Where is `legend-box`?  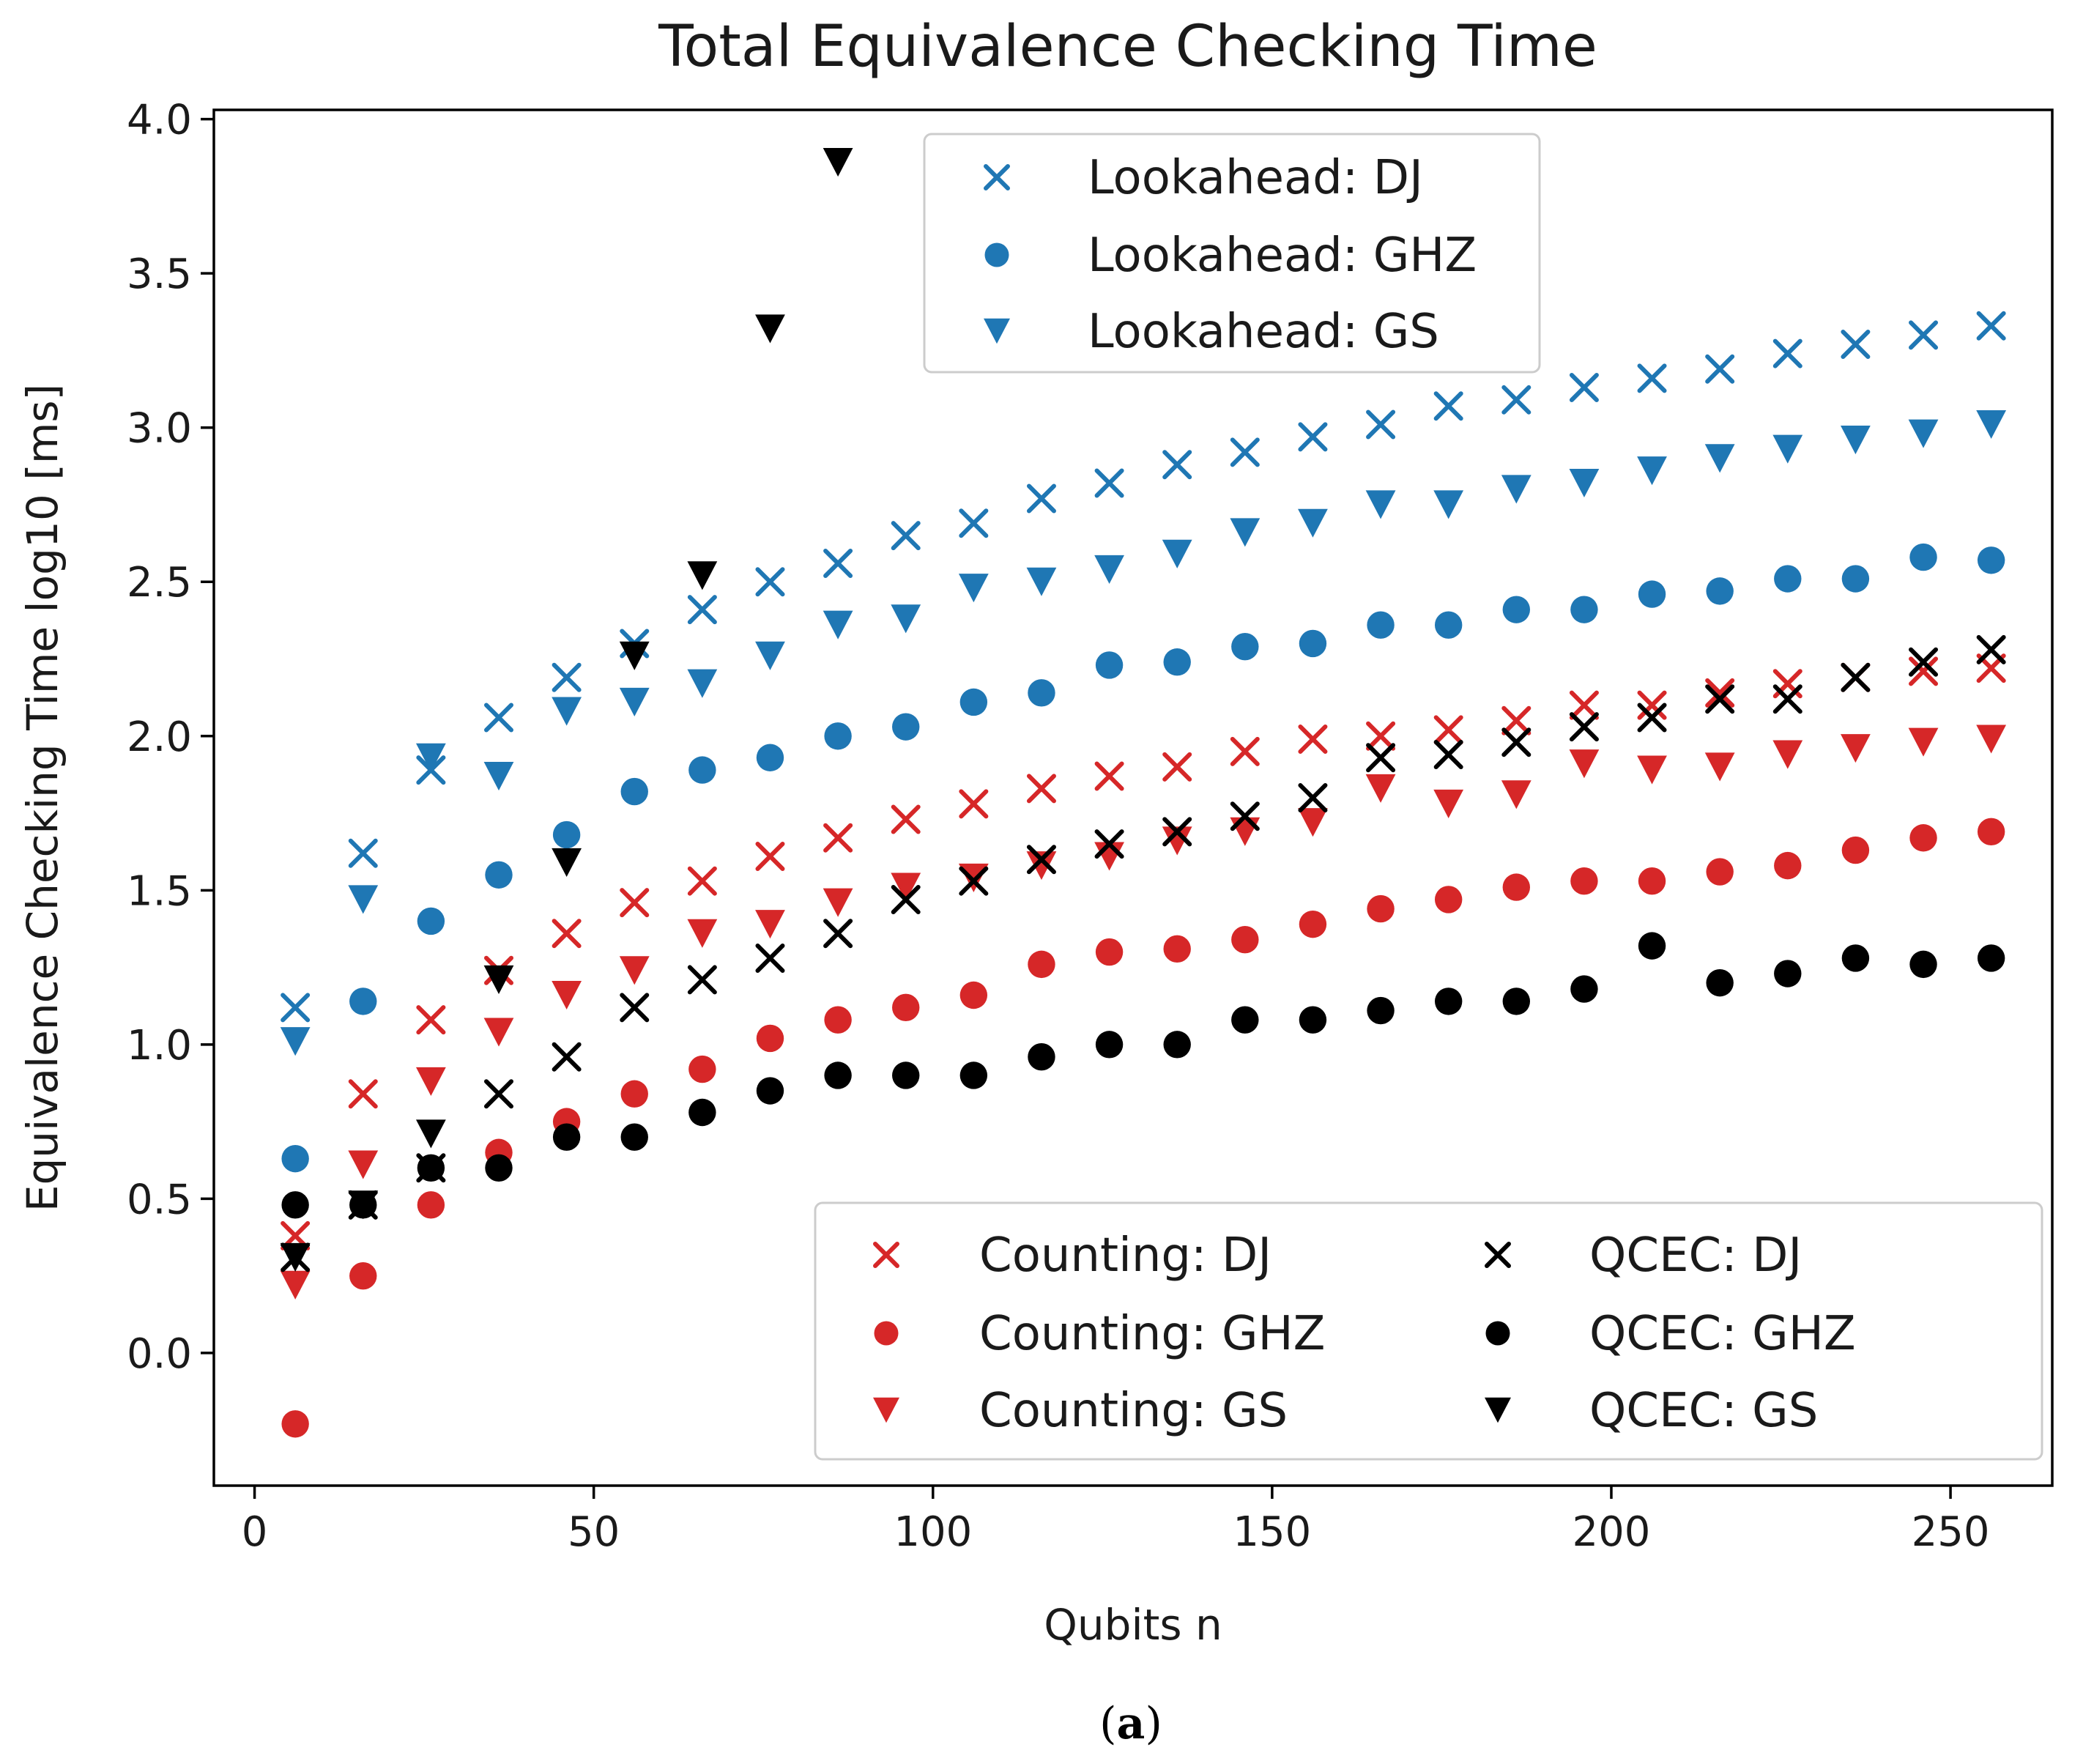 legend-box is located at coordinates (1428, 1331).